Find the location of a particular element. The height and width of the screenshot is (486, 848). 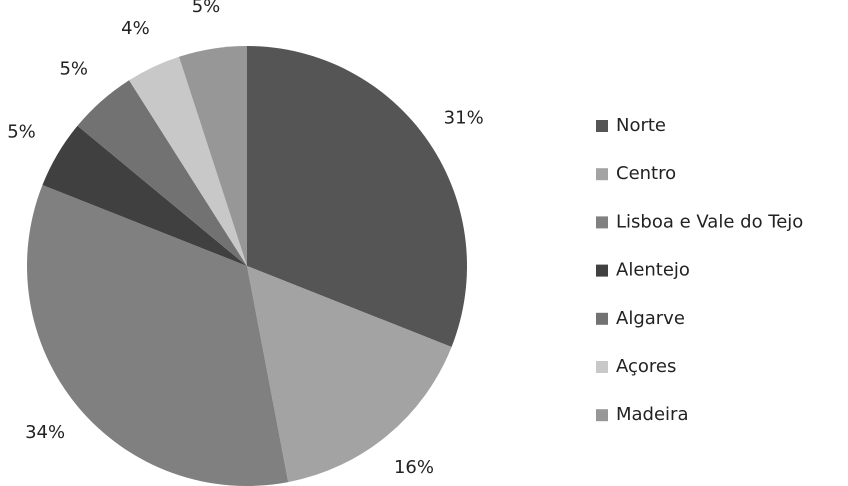

data-label: 34% is located at coordinates (45, 432).